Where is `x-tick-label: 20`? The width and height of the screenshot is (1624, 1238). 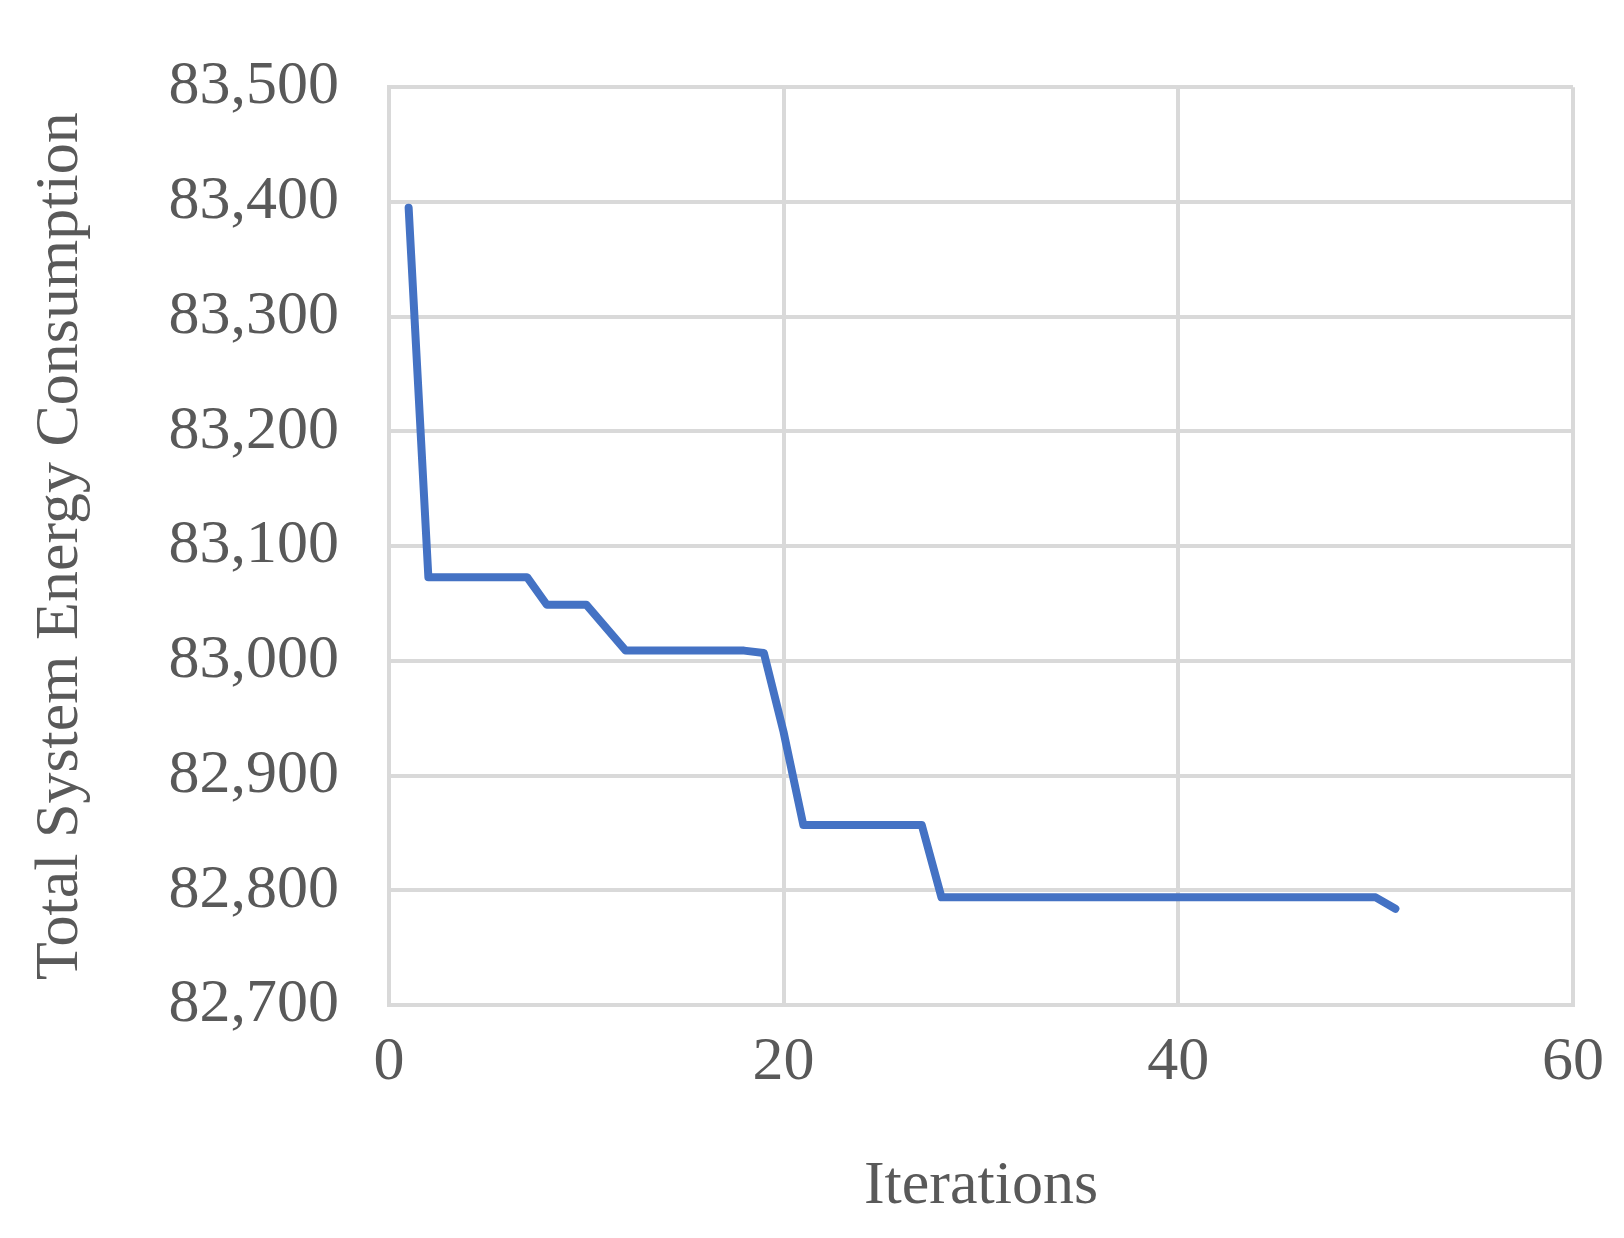 x-tick-label: 20 is located at coordinates (783, 1057).